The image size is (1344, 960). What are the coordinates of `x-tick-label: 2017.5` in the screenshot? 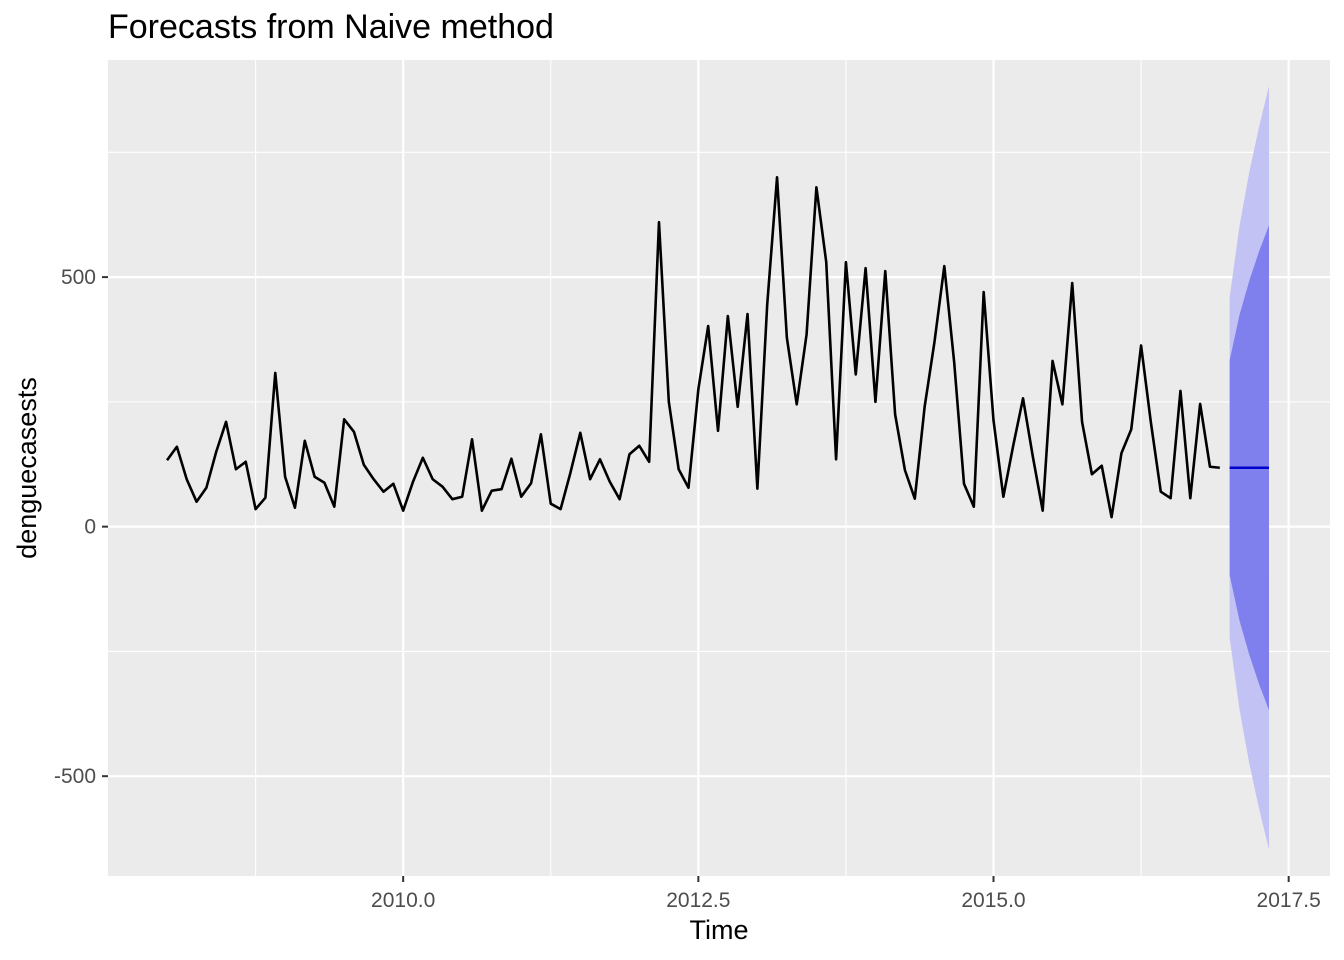 It's located at (1289, 900).